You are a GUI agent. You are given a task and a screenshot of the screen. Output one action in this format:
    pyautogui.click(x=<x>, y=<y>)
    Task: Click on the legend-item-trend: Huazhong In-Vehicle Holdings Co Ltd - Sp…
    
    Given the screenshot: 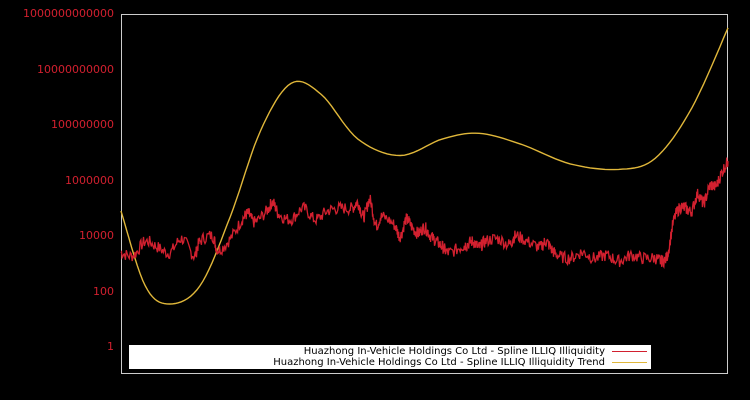 What is the action you would take?
    pyautogui.click(x=460, y=362)
    